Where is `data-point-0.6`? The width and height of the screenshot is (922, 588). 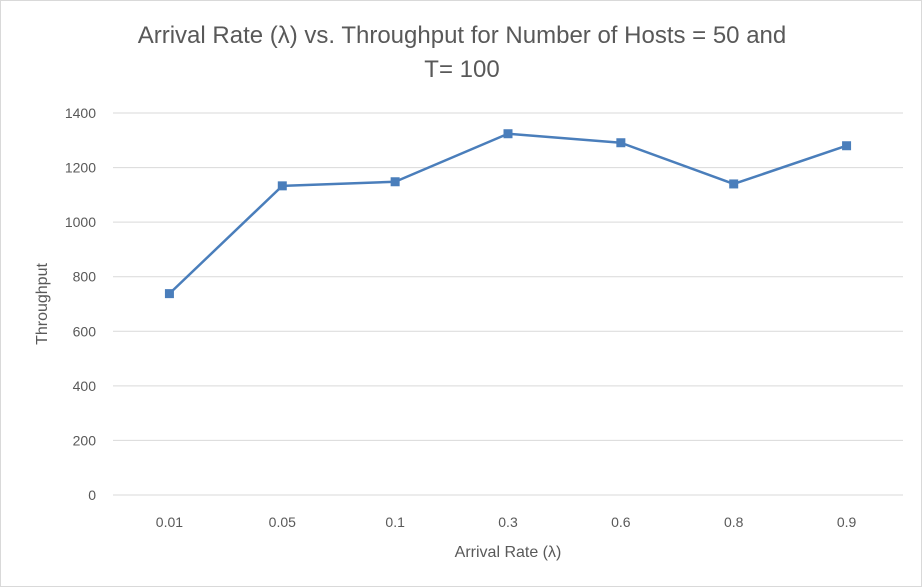 data-point-0.6 is located at coordinates (620, 142).